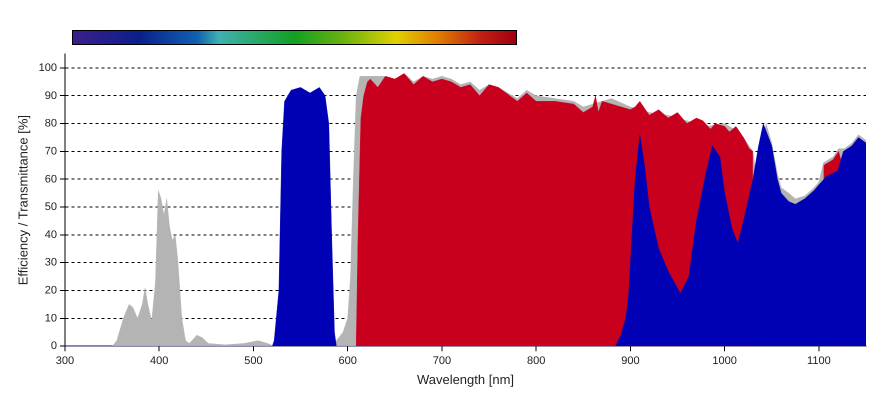 The height and width of the screenshot is (400, 882). I want to click on y-tick-label: 70, so click(50, 151).